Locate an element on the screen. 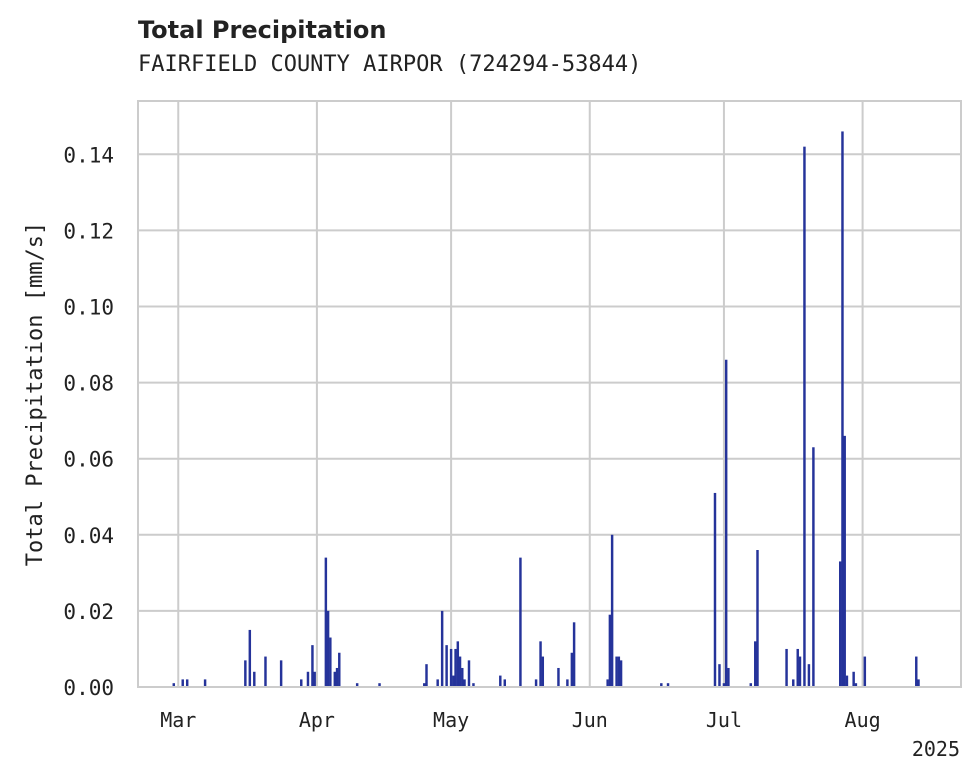 Image resolution: width=980 pixels, height=783 pixels. y-tick-label: 0.14 is located at coordinates (88, 155).